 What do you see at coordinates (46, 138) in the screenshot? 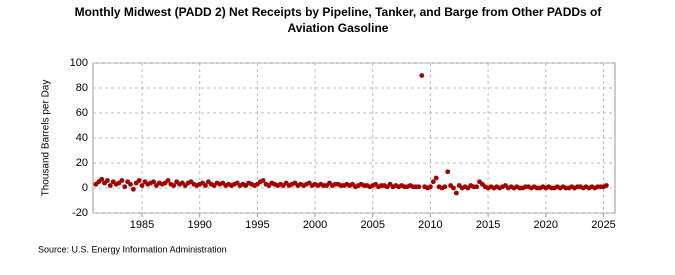
I see `y-axis-label: Thousand Barrels per Day` at bounding box center [46, 138].